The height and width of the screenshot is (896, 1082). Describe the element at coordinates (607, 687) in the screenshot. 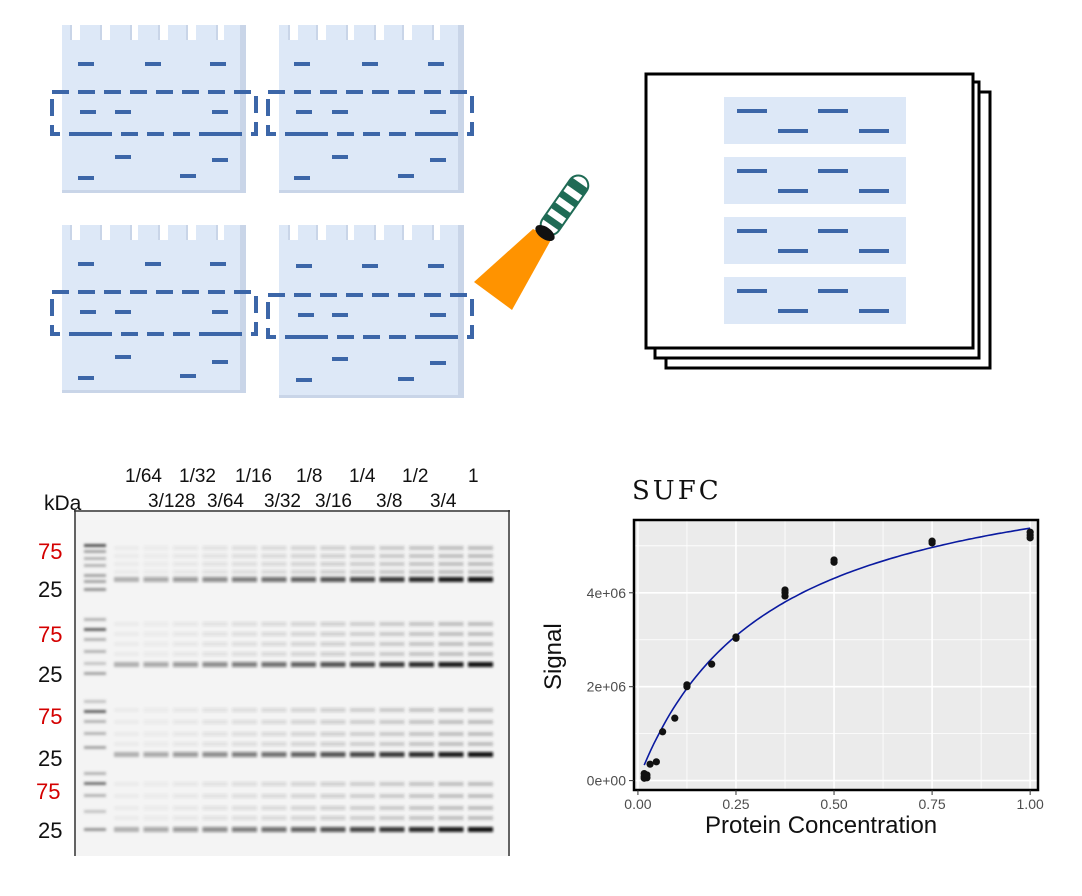

I see `y-tick-label: 2e+06` at that location.